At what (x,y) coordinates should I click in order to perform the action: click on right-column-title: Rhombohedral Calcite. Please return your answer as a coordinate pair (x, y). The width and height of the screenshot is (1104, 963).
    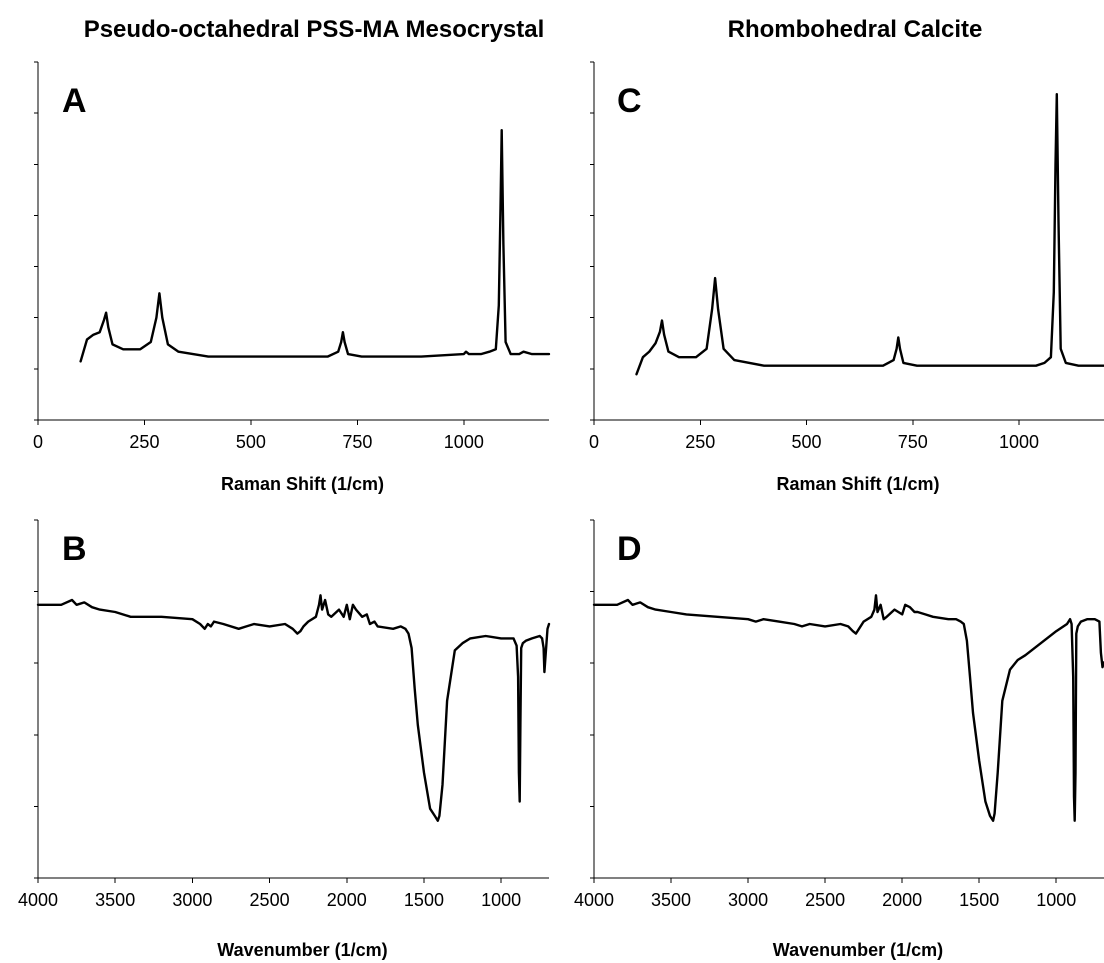
    Looking at the image, I should click on (855, 29).